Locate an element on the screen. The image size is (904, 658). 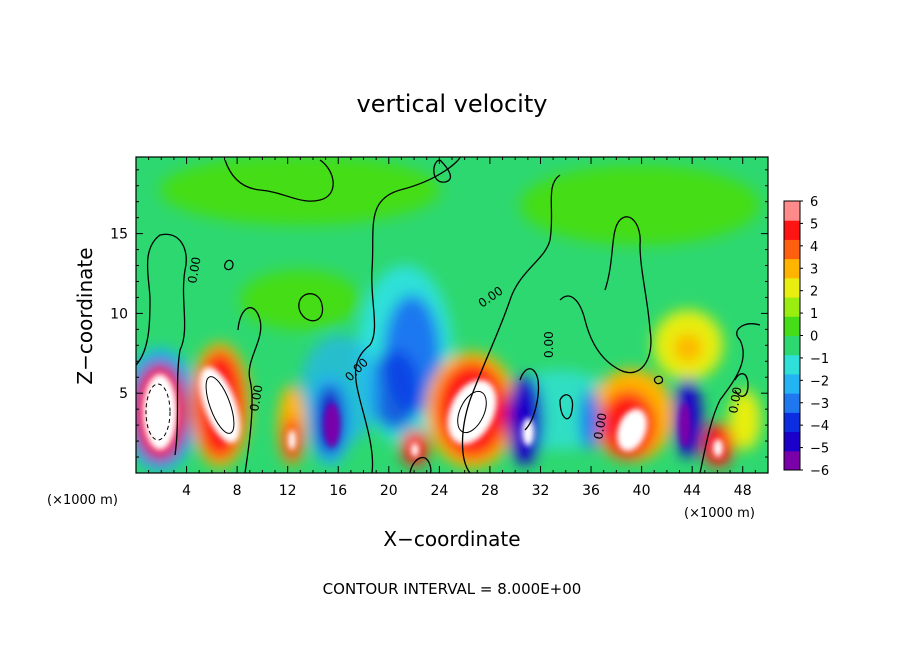
field-36-blue is located at coordinates (590, 420).